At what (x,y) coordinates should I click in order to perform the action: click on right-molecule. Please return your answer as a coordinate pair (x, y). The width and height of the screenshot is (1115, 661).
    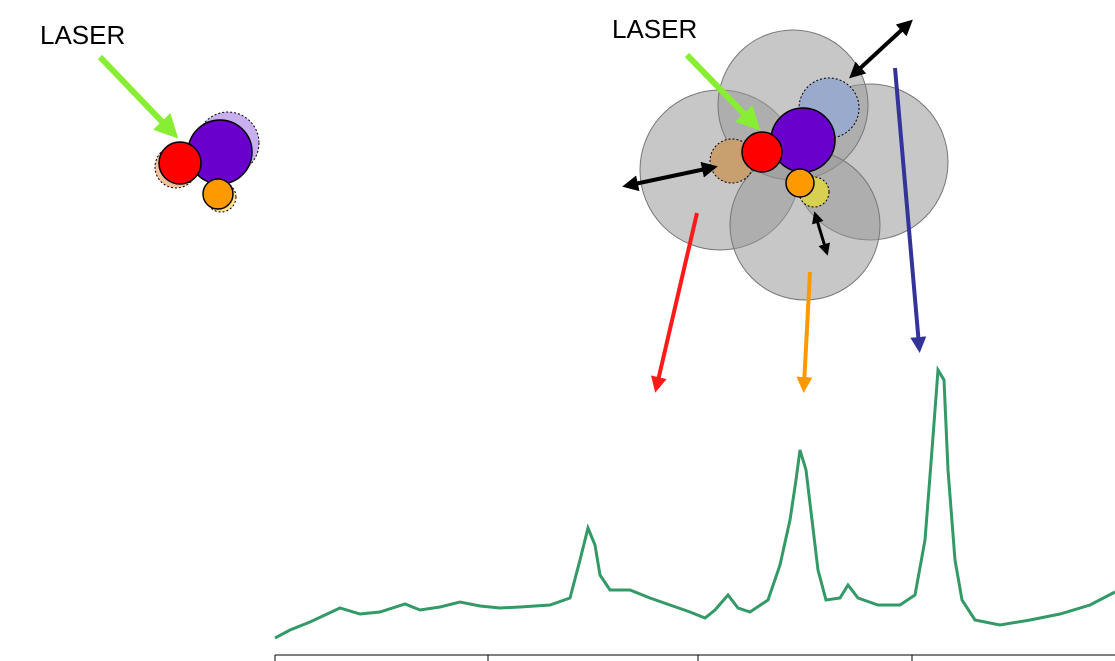
    Looking at the image, I should click on (785, 160).